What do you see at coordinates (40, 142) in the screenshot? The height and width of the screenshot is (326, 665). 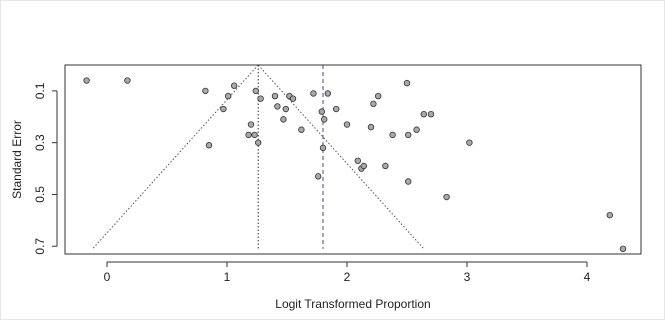 I see `y-tick-label: 0.3` at bounding box center [40, 142].